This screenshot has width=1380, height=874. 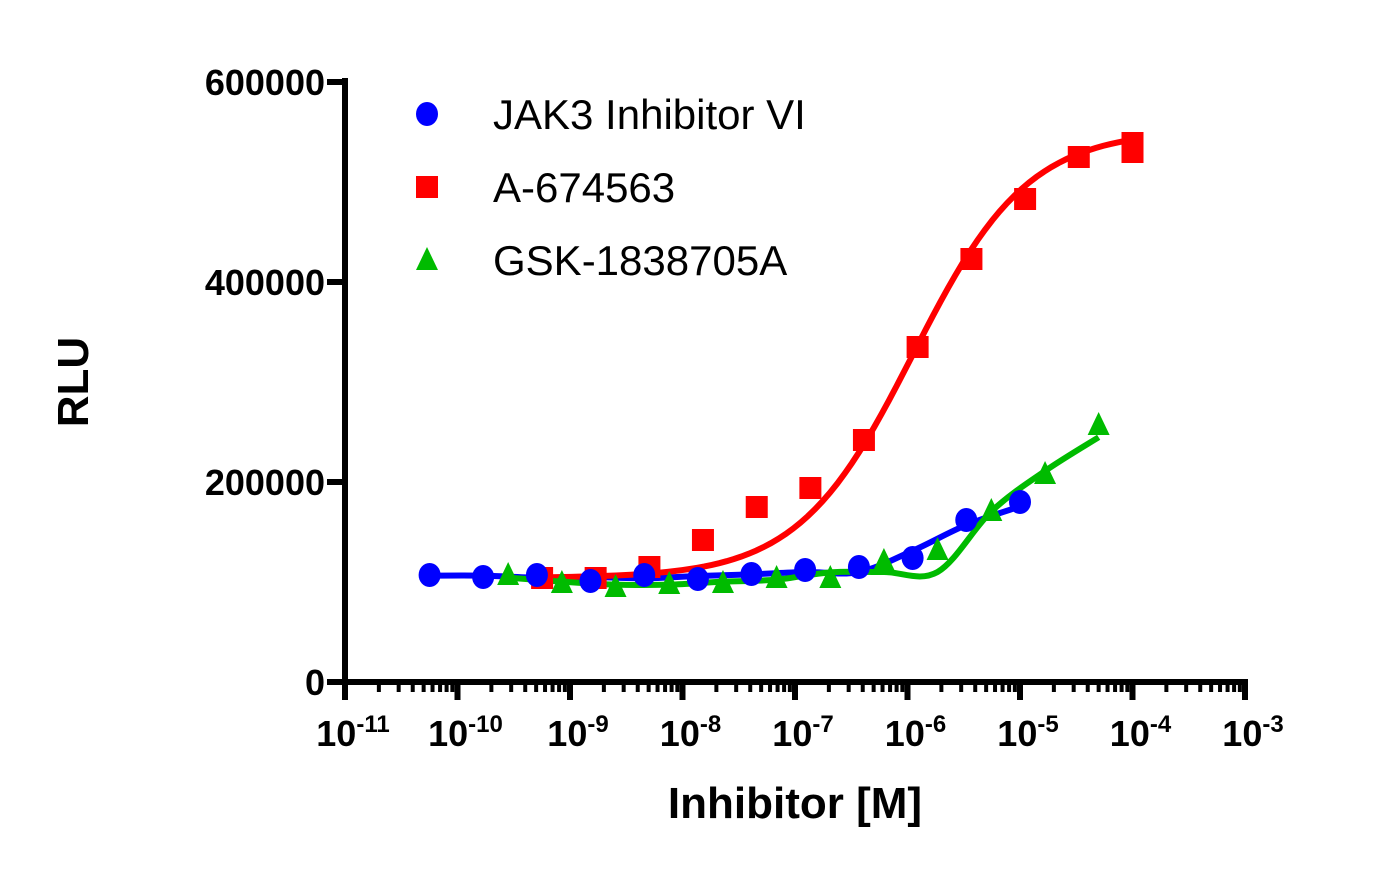 What do you see at coordinates (265, 282) in the screenshot?
I see `y-tick-label: 400000` at bounding box center [265, 282].